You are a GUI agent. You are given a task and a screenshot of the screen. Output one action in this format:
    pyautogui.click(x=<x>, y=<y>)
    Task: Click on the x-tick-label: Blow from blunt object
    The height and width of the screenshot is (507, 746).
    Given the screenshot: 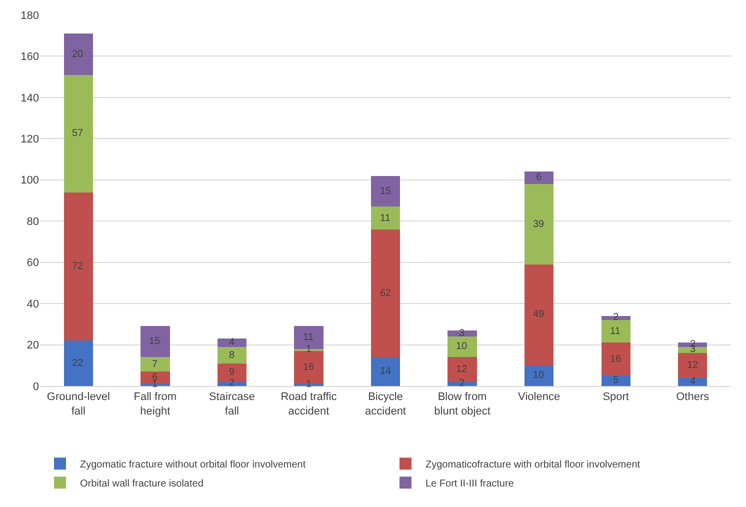 What is the action you would take?
    pyautogui.click(x=462, y=404)
    